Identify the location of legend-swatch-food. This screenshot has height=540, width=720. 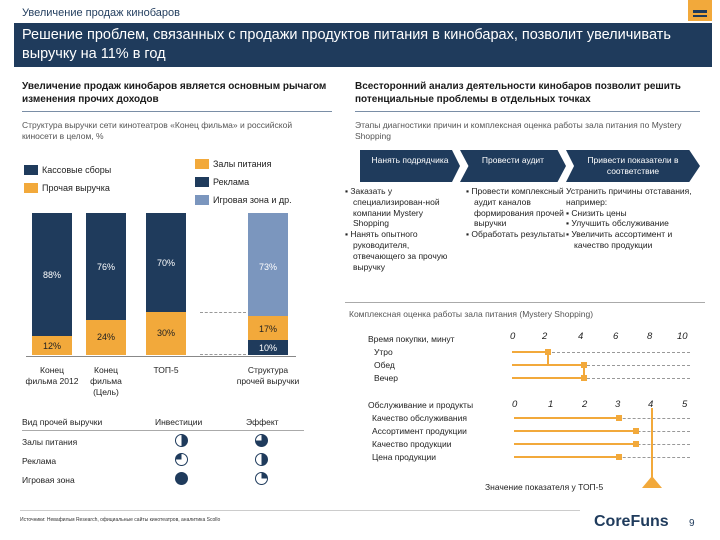
(202, 164).